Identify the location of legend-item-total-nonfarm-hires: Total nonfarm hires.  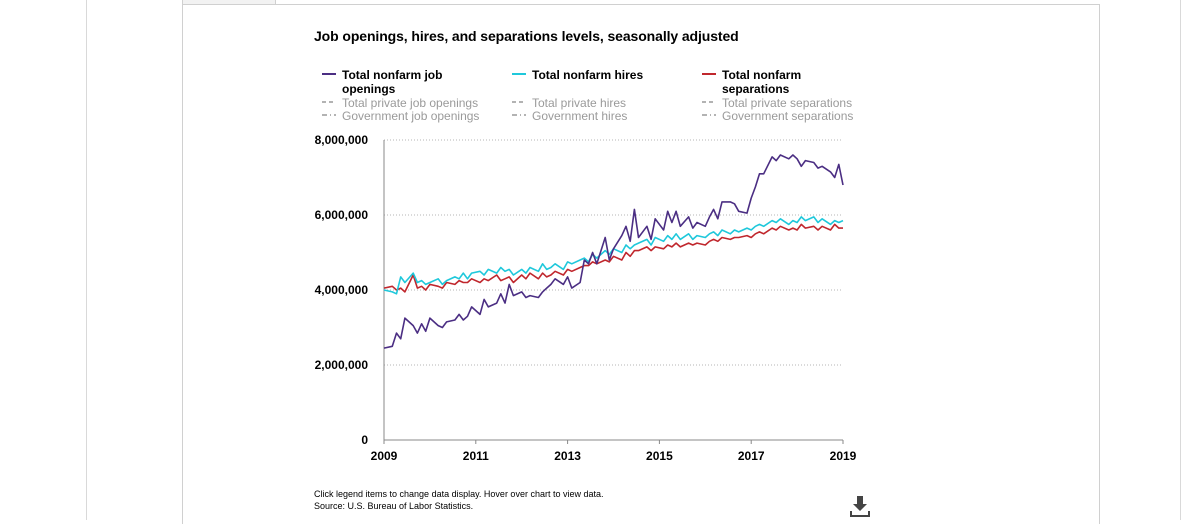
(597, 75).